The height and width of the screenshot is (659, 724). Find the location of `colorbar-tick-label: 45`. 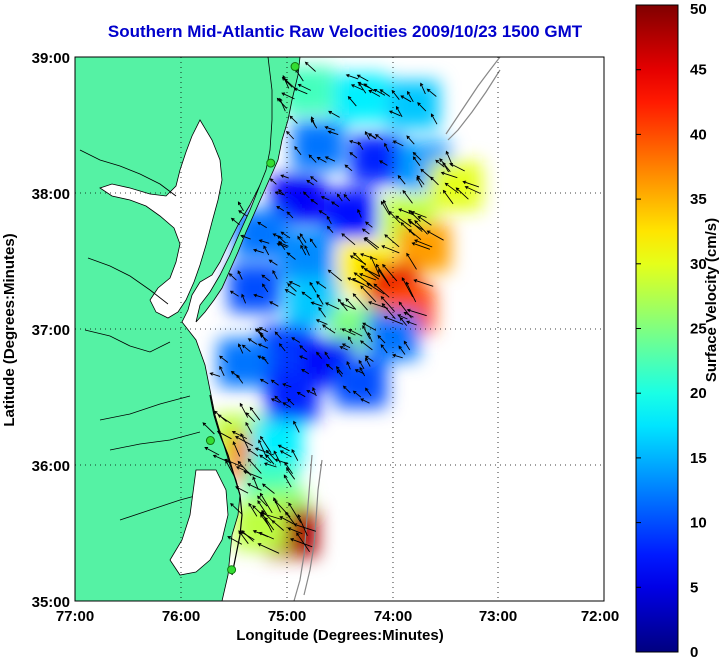

colorbar-tick-label: 45 is located at coordinates (698, 70).